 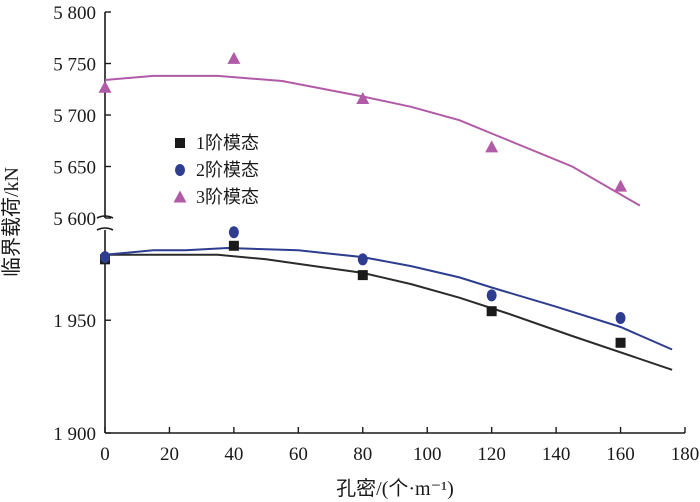 What do you see at coordinates (362, 454) in the screenshot?
I see `x-tick-label: 80` at bounding box center [362, 454].